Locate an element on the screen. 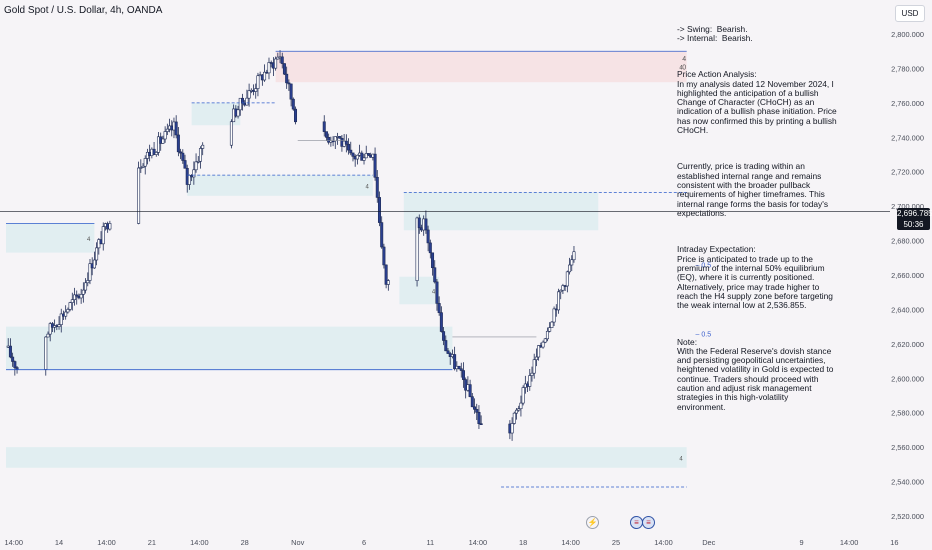 The height and width of the screenshot is (550, 932). chart-annotation: 0 is located at coordinates (684, 68).